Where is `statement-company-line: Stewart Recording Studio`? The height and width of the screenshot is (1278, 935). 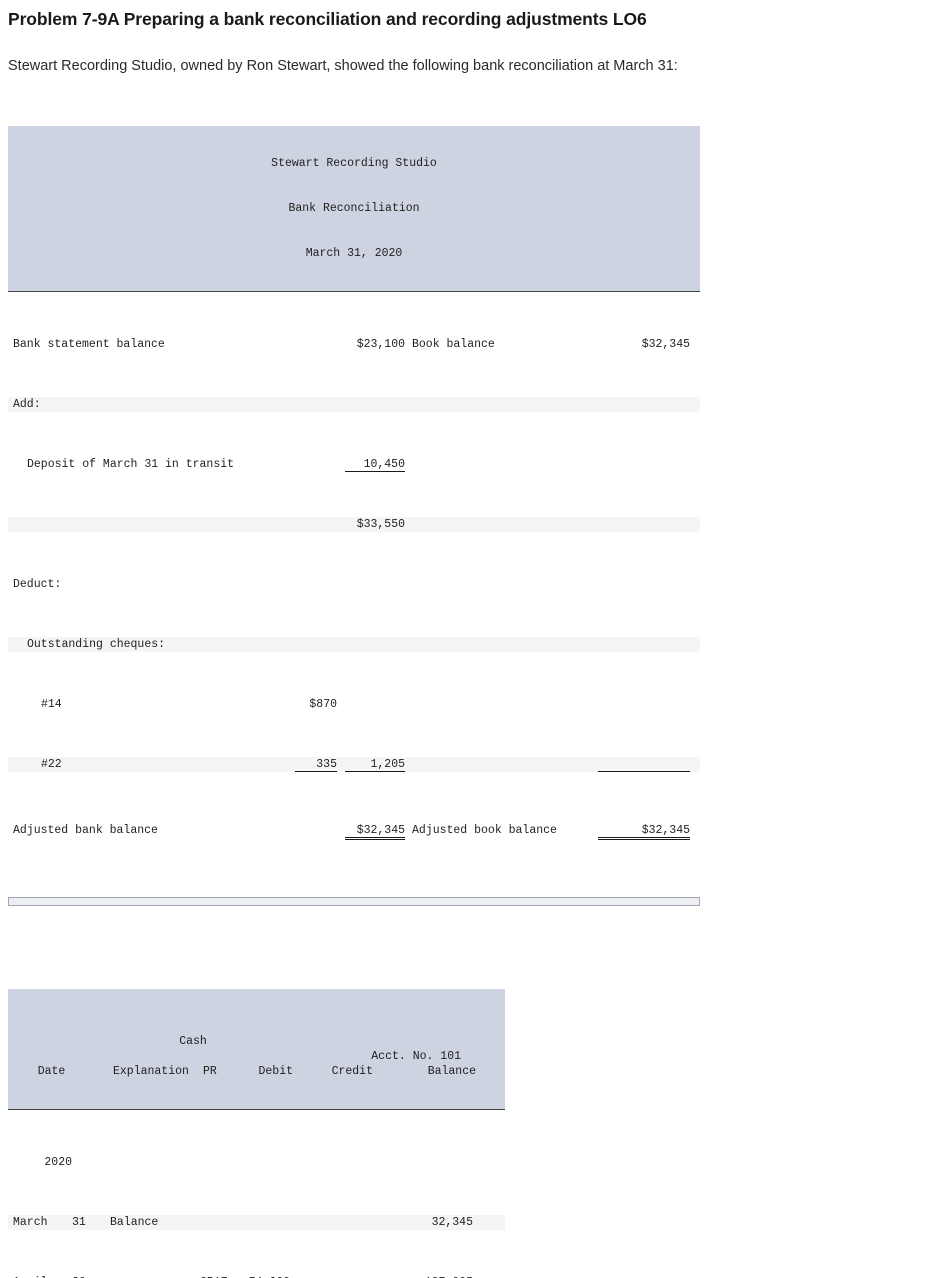 statement-company-line: Stewart Recording Studio is located at coordinates (354, 163).